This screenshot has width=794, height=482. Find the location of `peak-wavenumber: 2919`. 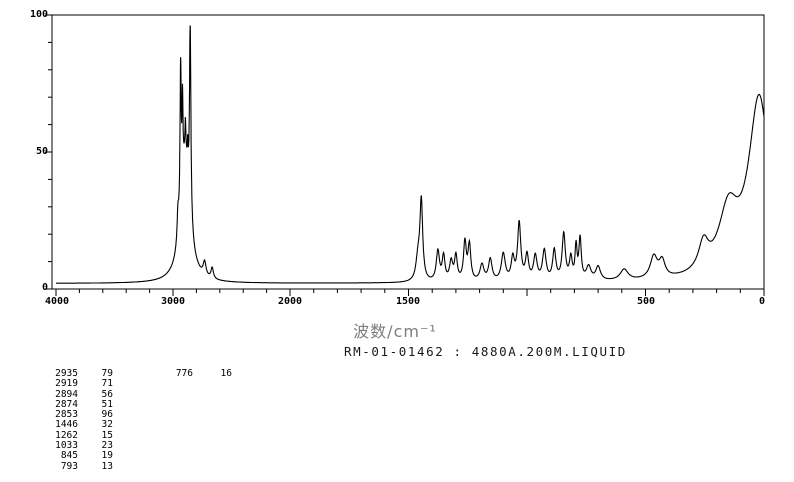

peak-wavenumber: 2919 is located at coordinates (66, 384).